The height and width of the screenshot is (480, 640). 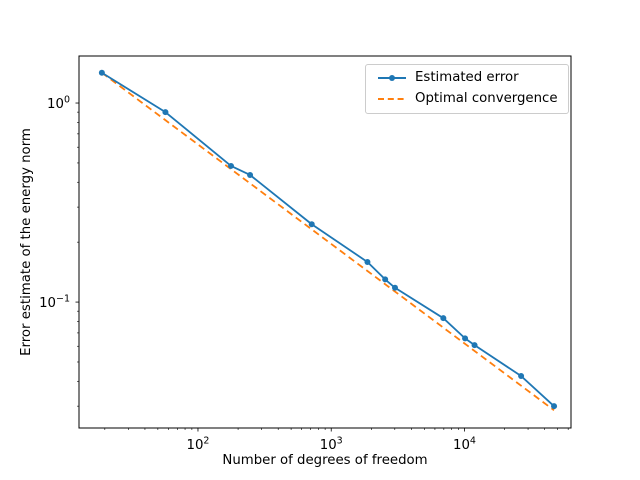 What do you see at coordinates (26, 242) in the screenshot?
I see `y-axis-label: Error estimate of the energy norm` at bounding box center [26, 242].